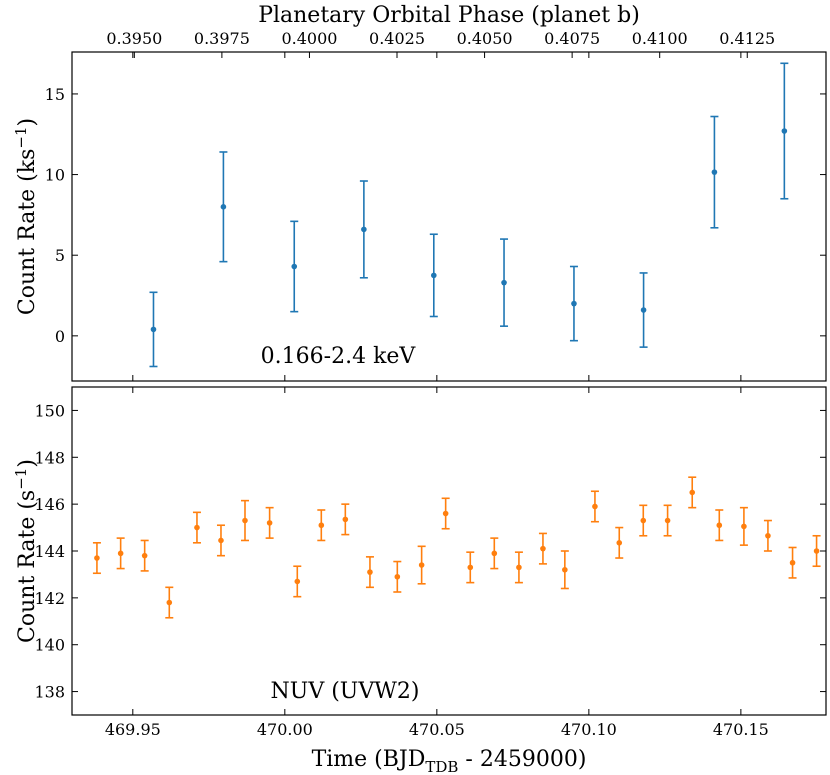 The image size is (830, 775). Describe the element at coordinates (27, 566) in the screenshot. I see `y-axis-label-text: Count Rate (s` at that location.